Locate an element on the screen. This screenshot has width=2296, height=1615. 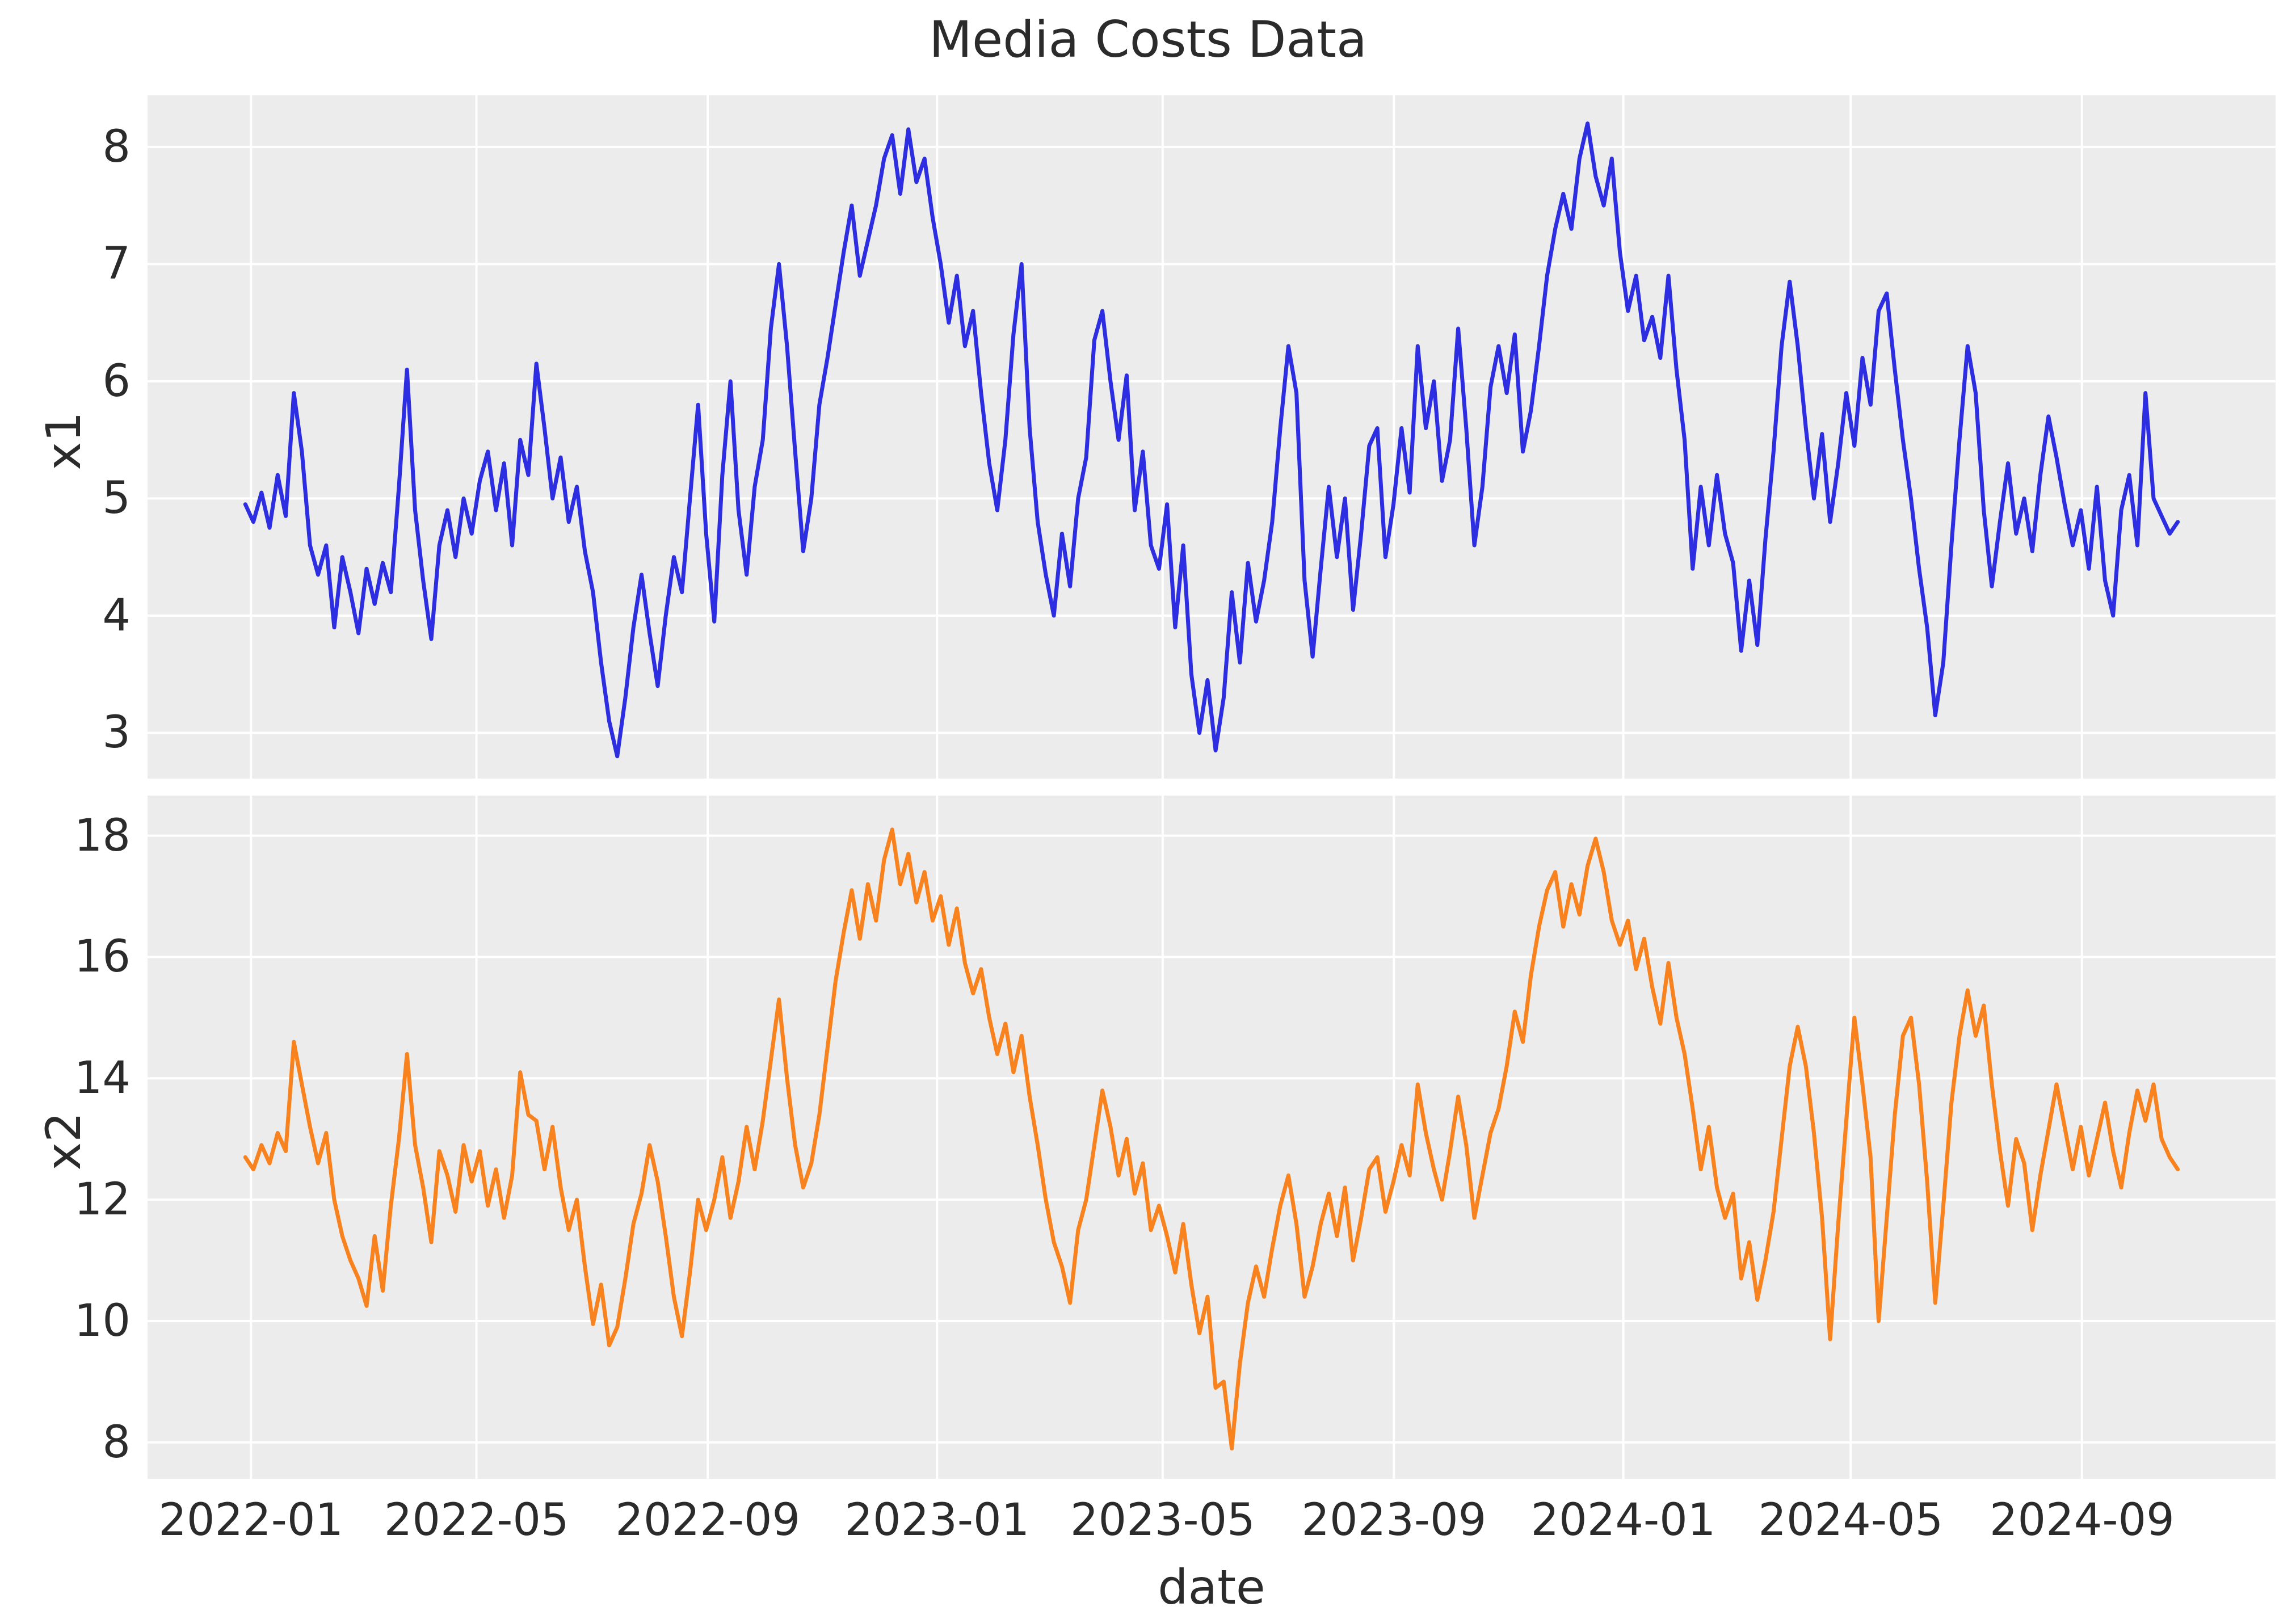
x-tick-label-2023-09: 2023-09 is located at coordinates (1394, 1521).